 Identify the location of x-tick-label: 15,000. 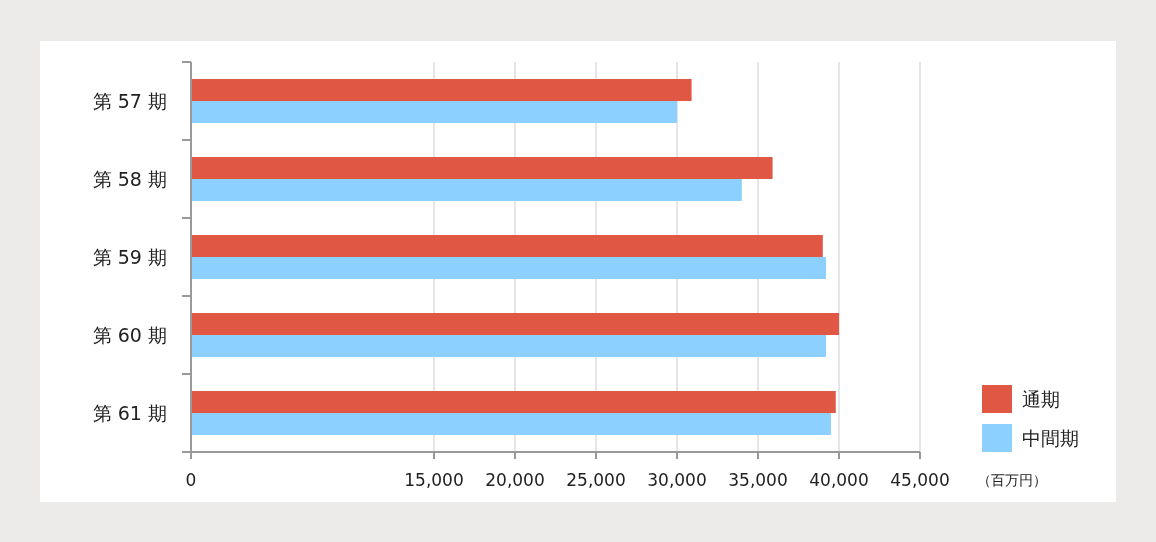
(434, 480).